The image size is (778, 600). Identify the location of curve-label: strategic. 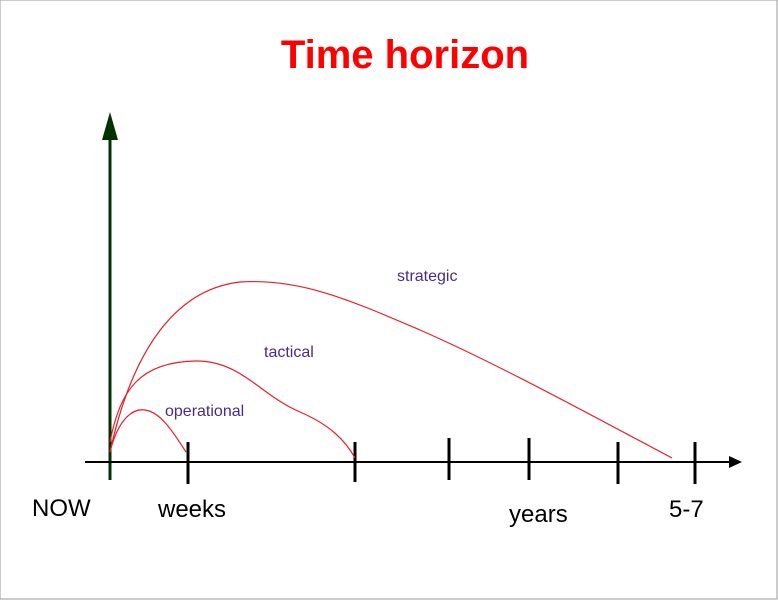
(427, 276).